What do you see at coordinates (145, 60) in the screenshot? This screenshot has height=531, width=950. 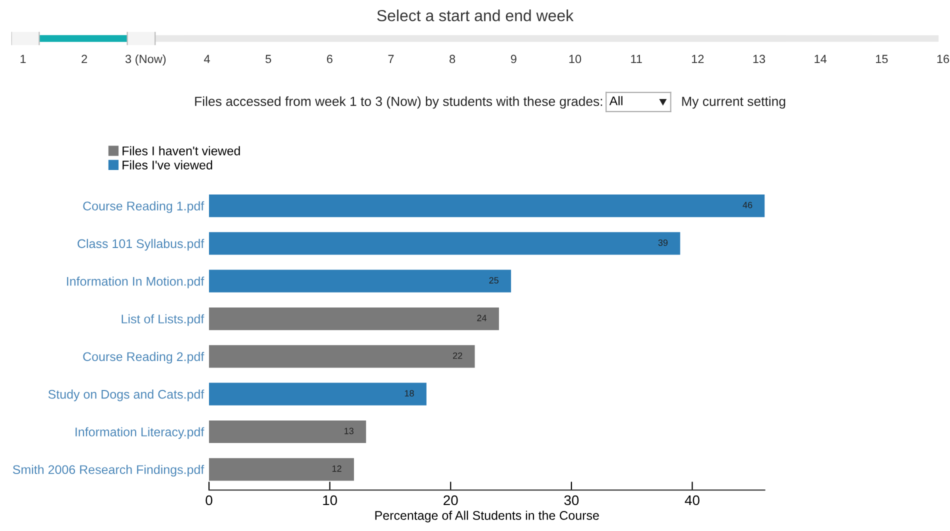 I see `text: 3 (Now)` at bounding box center [145, 60].